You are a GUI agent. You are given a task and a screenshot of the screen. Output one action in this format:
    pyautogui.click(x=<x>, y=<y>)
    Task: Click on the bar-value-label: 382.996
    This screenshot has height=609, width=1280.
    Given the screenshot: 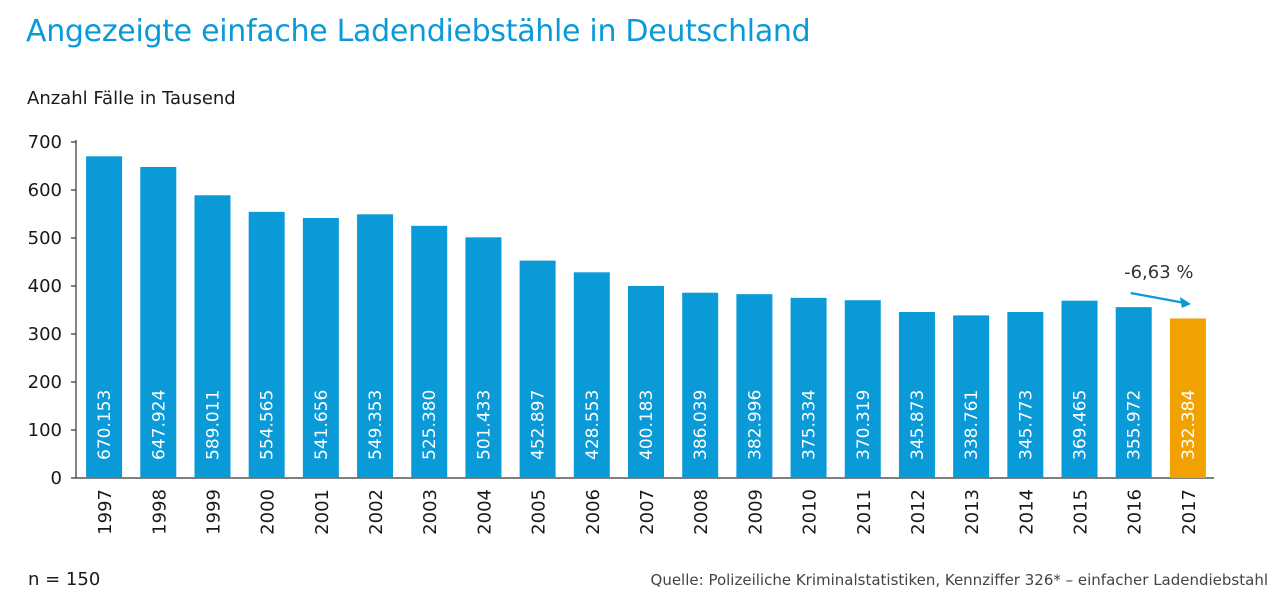 What is the action you would take?
    pyautogui.click(x=755, y=425)
    